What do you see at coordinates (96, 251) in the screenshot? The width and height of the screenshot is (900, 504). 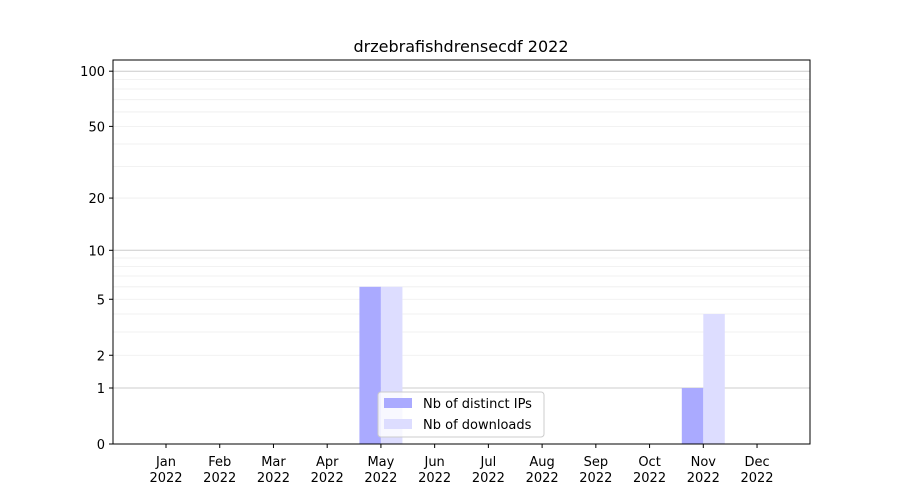 I see `y-tick-label: 10` at bounding box center [96, 251].